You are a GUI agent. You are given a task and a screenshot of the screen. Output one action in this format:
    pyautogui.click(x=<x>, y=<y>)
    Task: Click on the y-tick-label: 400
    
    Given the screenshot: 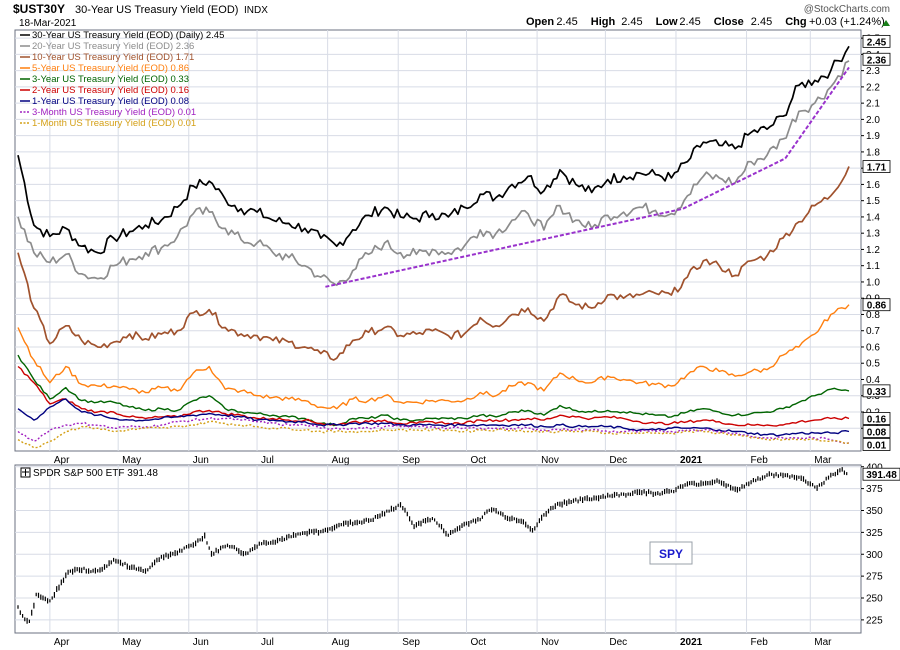 What is the action you would take?
    pyautogui.click(x=874, y=467)
    